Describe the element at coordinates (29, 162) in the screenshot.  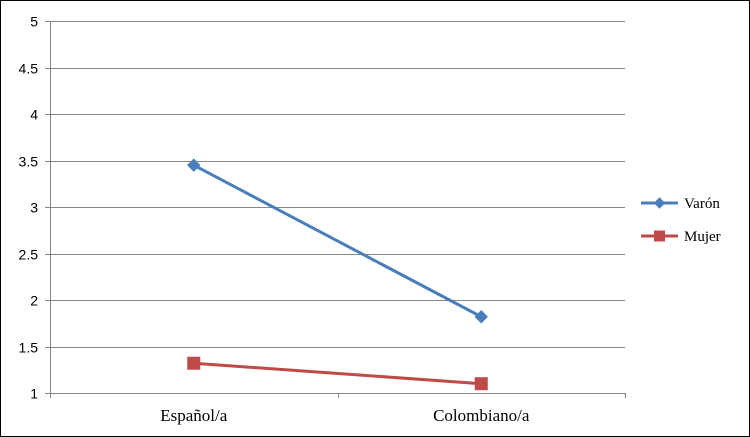
I see `y-tick-label: 3.5` at that location.